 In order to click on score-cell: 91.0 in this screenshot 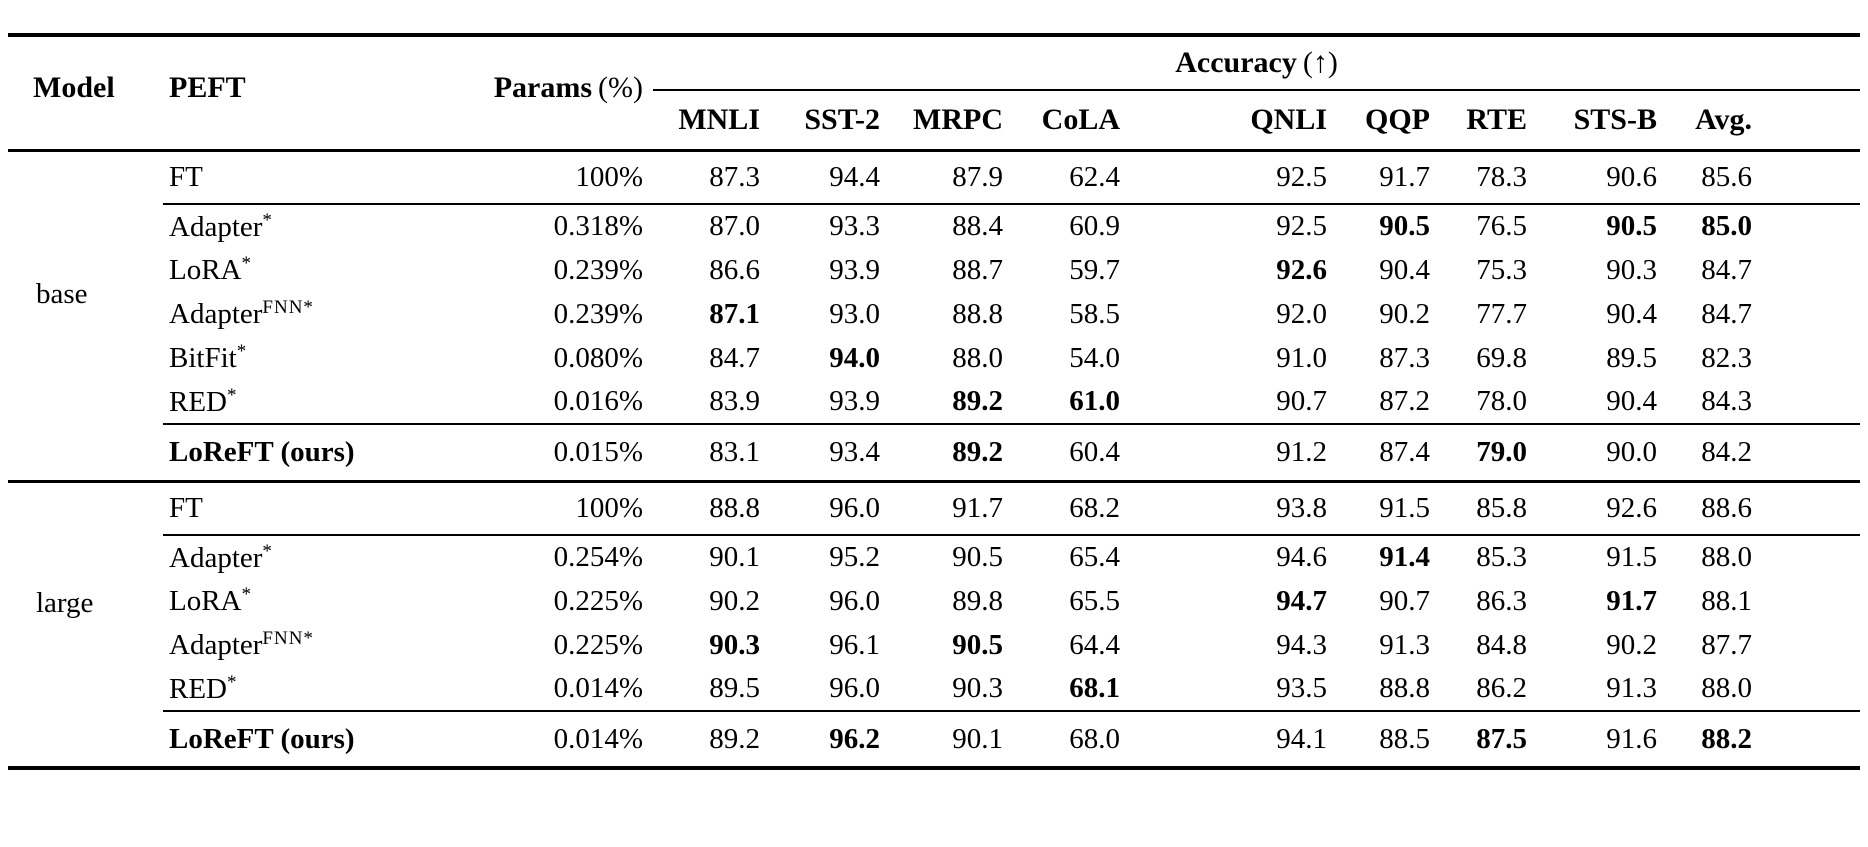, I will do `click(1301, 357)`.